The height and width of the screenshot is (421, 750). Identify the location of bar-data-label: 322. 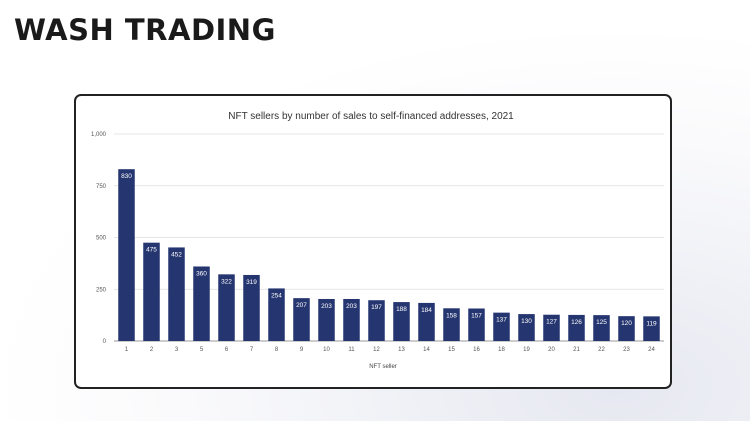
(226, 281).